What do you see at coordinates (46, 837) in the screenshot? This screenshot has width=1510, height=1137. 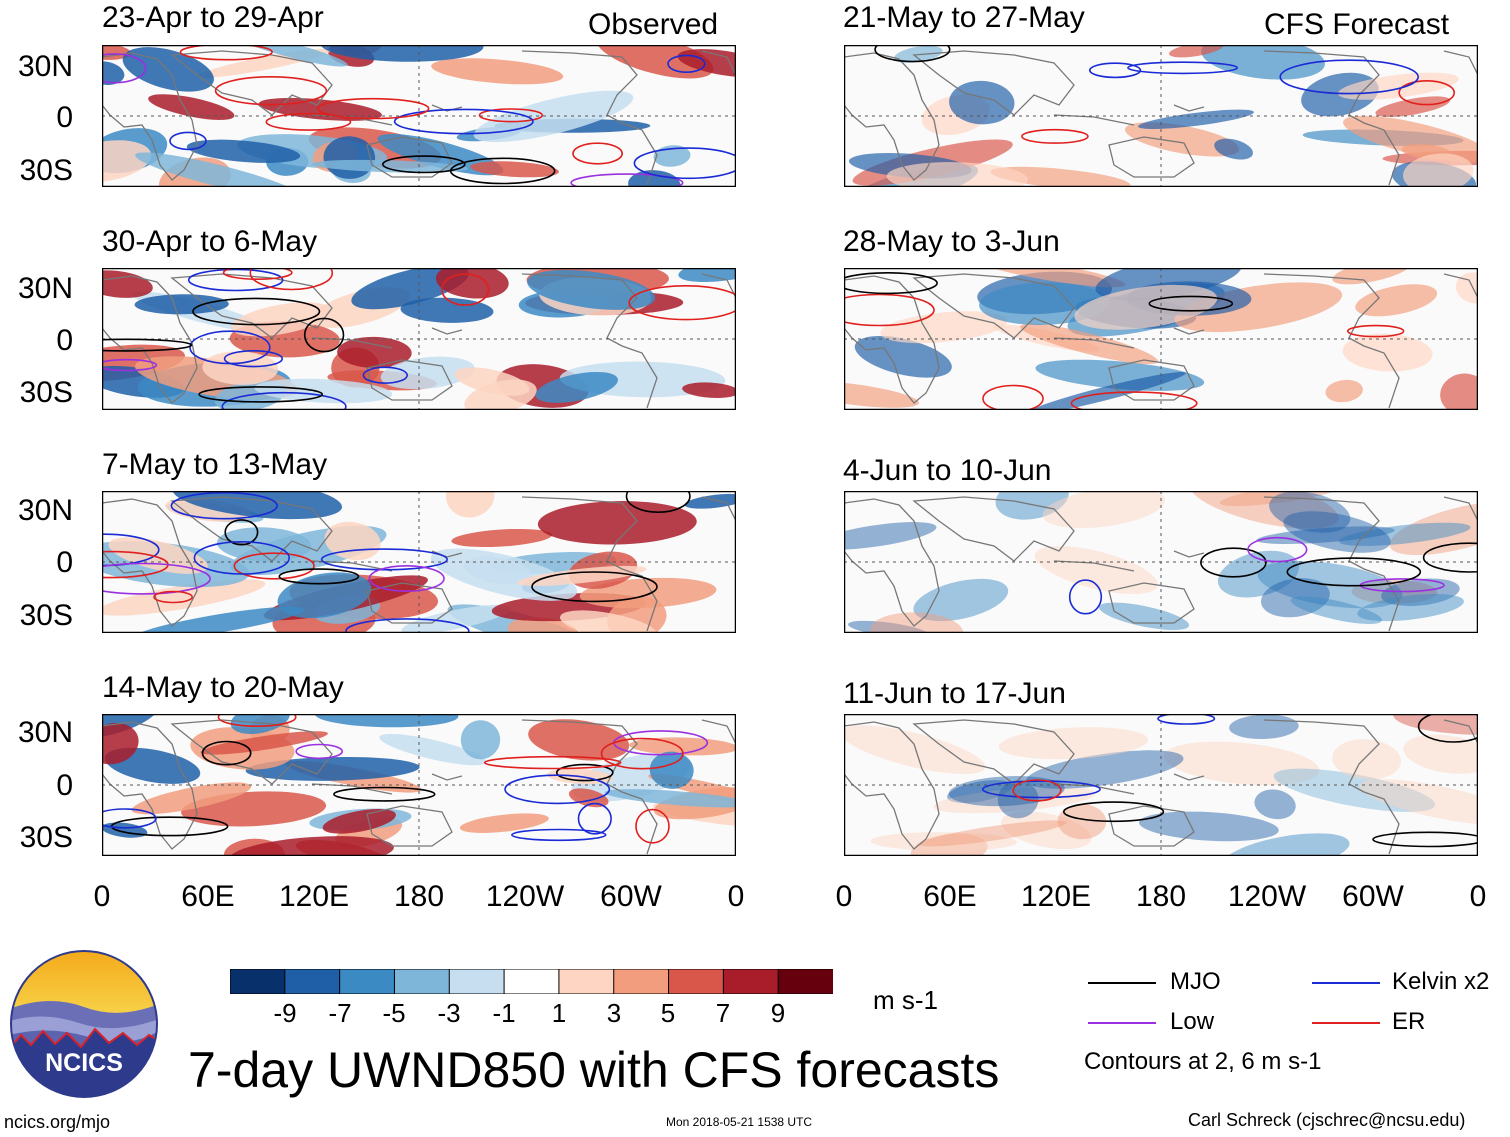 I see `lat-label-30s: 30S` at bounding box center [46, 837].